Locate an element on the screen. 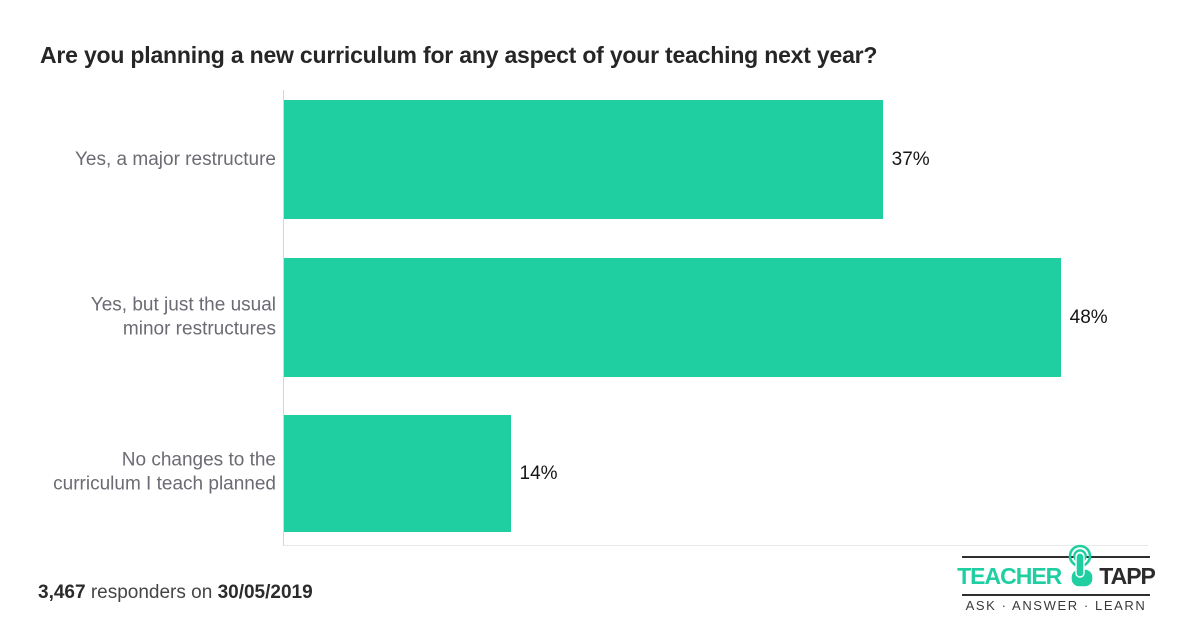  logo-tagline: ASK · ANSWER · LEARN is located at coordinates (1056, 605).